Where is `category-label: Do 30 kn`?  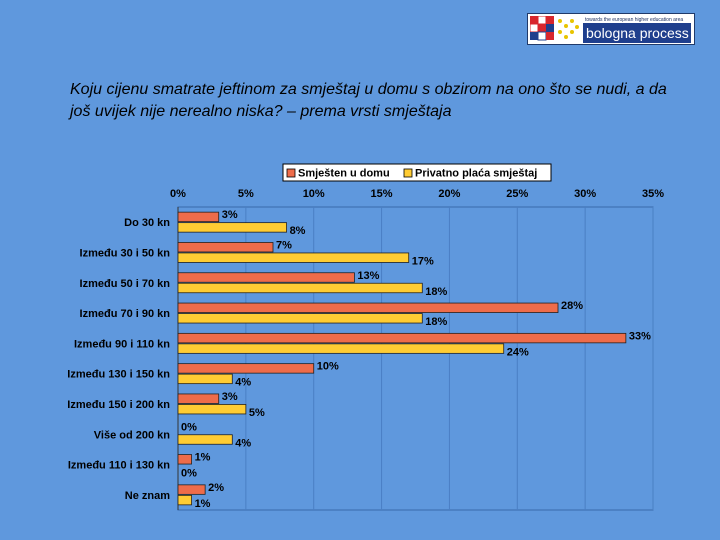 category-label: Do 30 kn is located at coordinates (147, 223).